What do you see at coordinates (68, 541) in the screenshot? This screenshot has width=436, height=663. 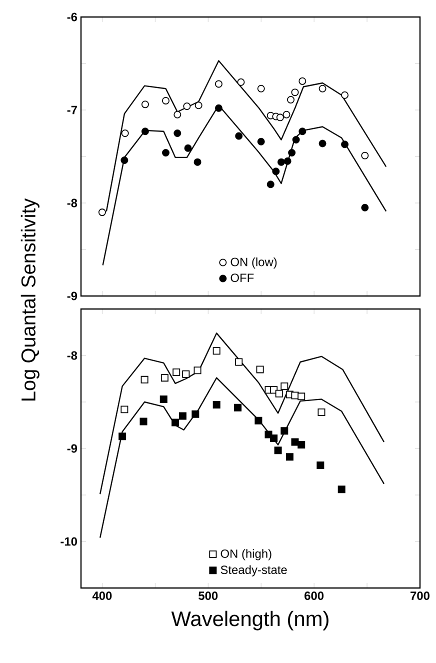 I see `y-tick-label: -10` at bounding box center [68, 541].